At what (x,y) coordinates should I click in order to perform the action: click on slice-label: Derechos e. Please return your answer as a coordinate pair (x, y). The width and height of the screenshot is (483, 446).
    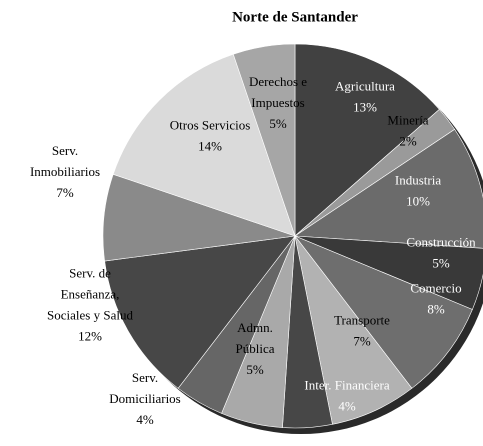
    Looking at the image, I should click on (278, 81).